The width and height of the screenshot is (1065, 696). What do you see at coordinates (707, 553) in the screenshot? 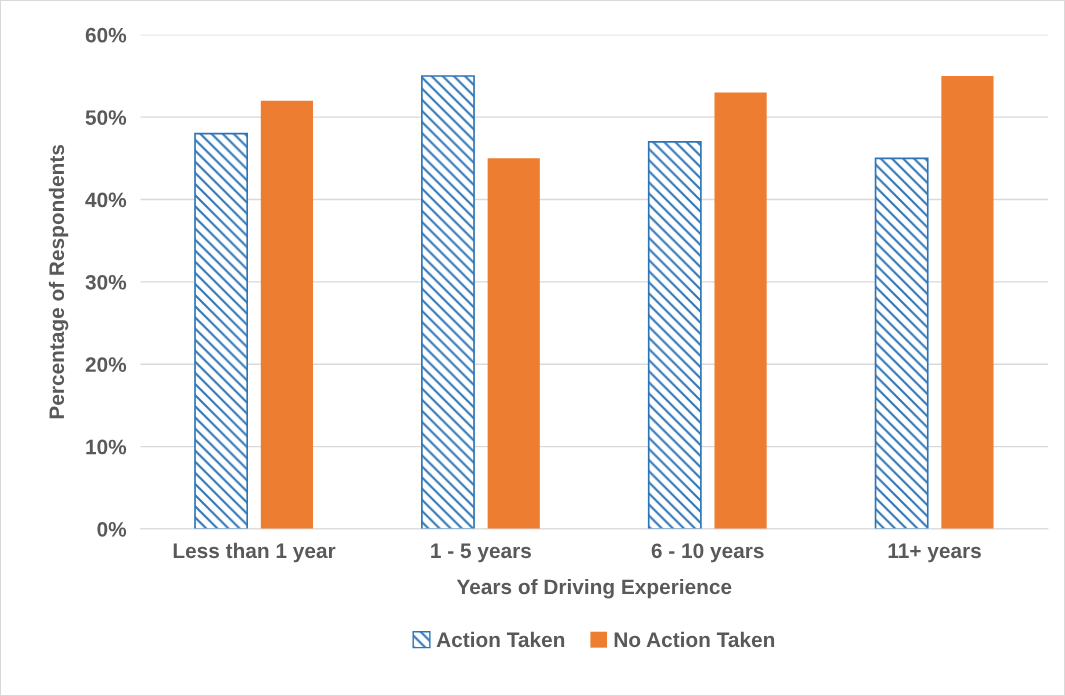
I see `x-tick-label: 6 - 10 years` at bounding box center [707, 553].